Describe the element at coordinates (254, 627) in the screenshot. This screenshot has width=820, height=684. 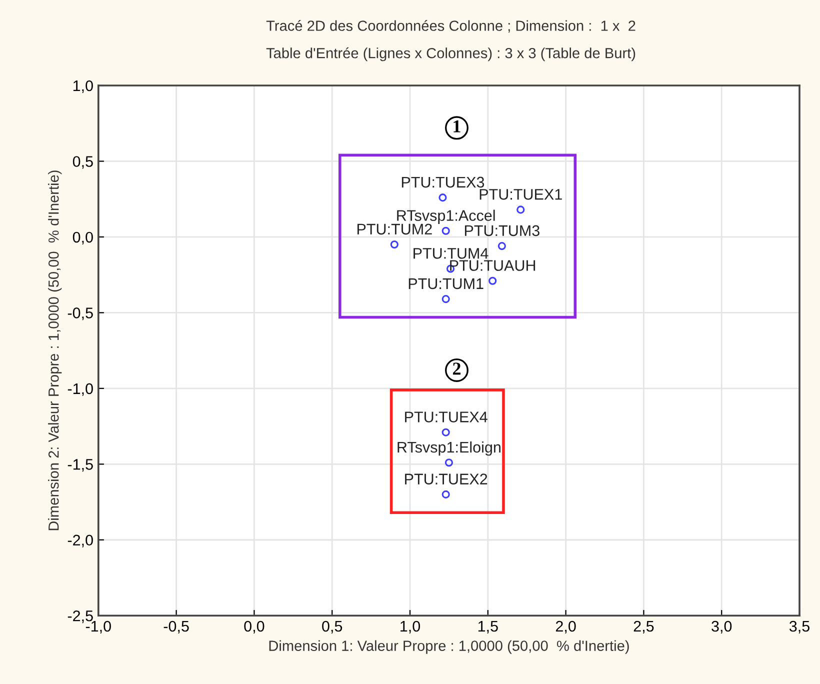
I see `x-tick-label: 0,0` at that location.